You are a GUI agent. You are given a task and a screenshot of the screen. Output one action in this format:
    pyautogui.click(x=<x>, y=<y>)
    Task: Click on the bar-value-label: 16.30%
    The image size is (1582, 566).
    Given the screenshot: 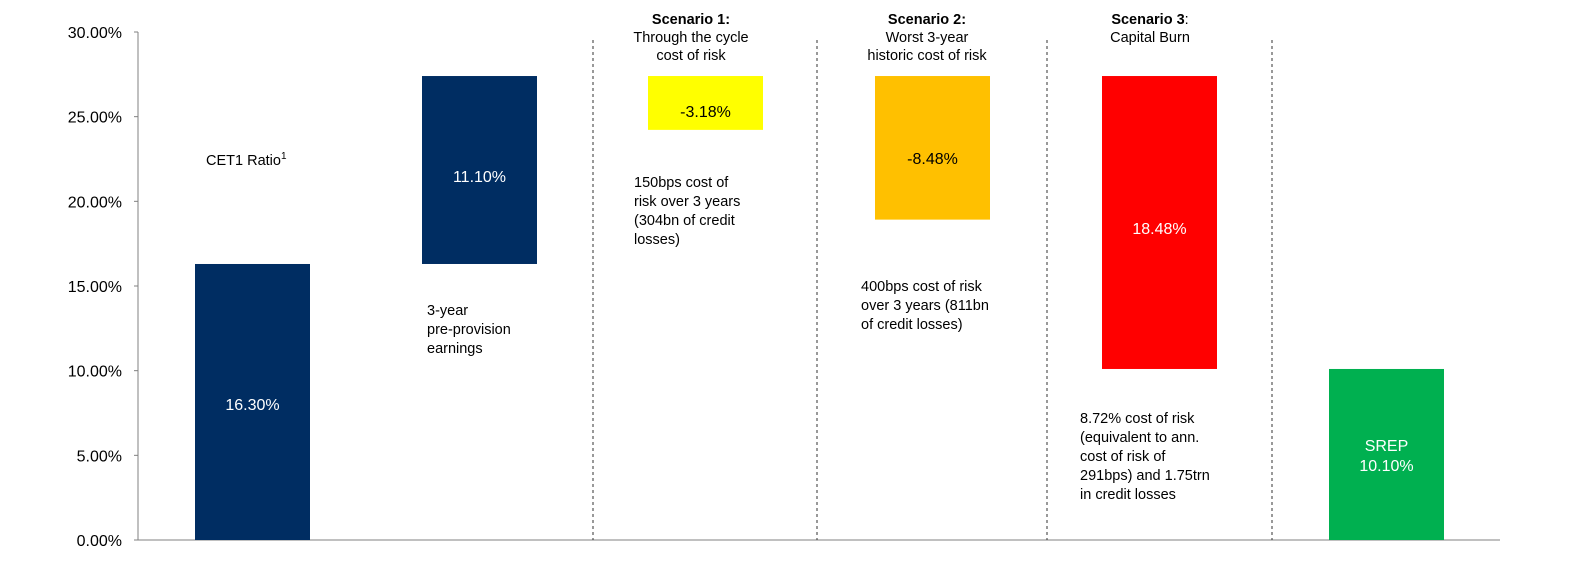 What is the action you would take?
    pyautogui.click(x=252, y=405)
    